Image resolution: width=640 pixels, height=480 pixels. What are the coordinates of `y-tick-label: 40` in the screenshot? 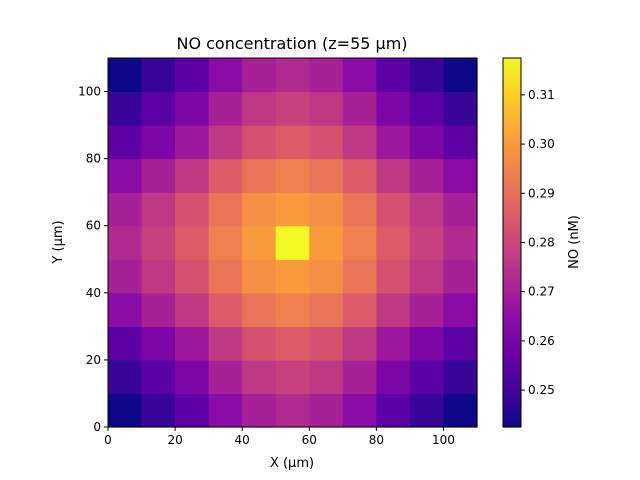 It's located at (93, 293).